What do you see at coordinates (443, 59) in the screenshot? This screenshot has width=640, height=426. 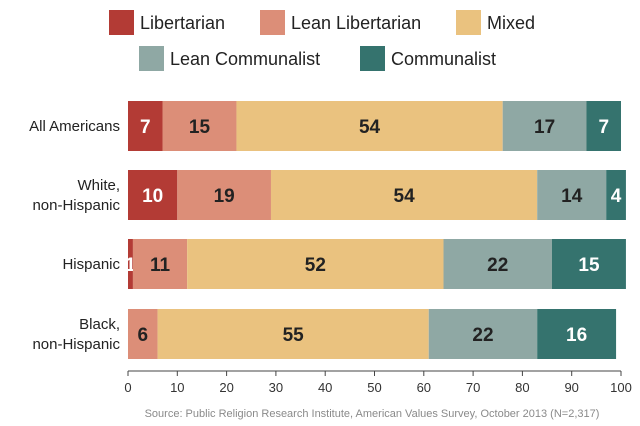 I see `legend-label-communalist: Communalist` at bounding box center [443, 59].